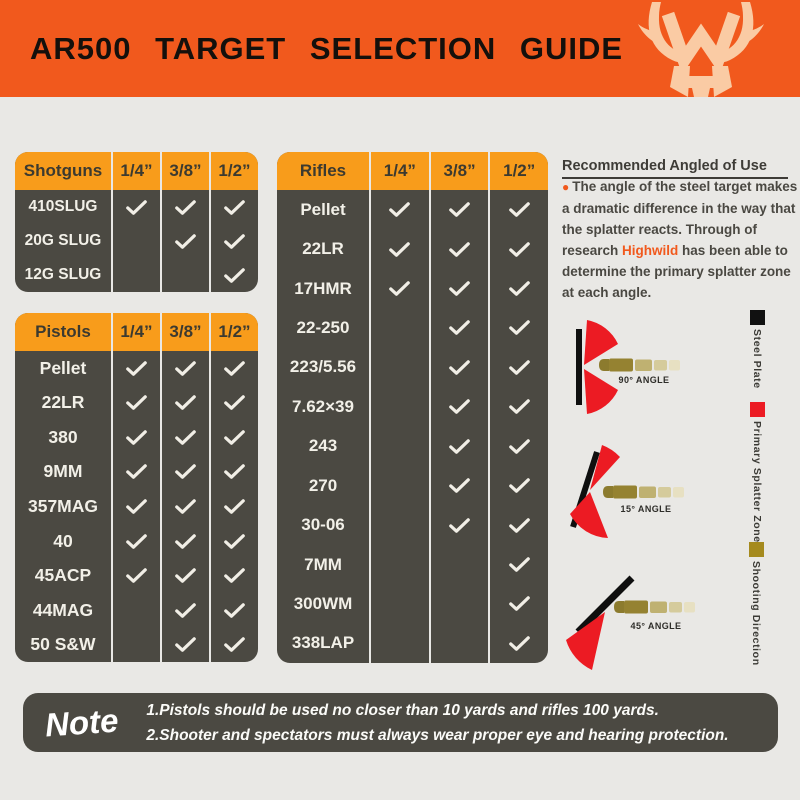 This screenshot has height=800, width=800. What do you see at coordinates (63, 274) in the screenshot?
I see `row-label: 12G SLUG` at bounding box center [63, 274].